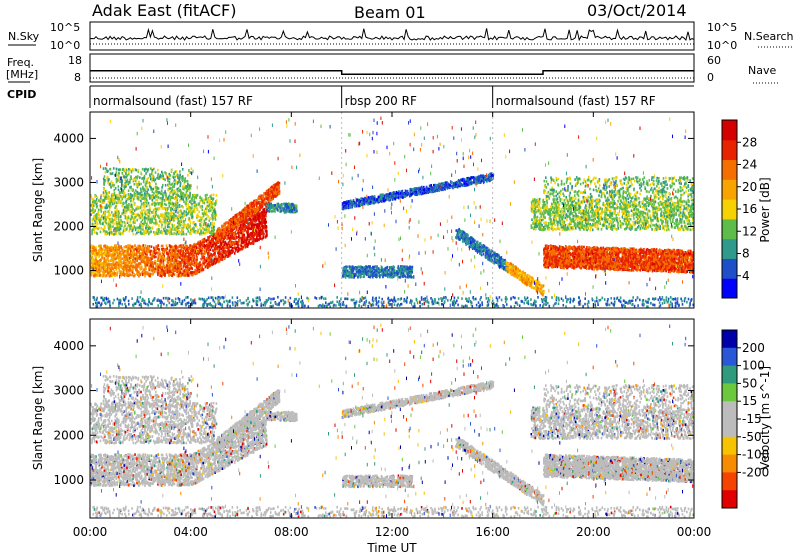 The image size is (800, 554). I want to click on nsearch-tick-high: 10^5, so click(722, 27).